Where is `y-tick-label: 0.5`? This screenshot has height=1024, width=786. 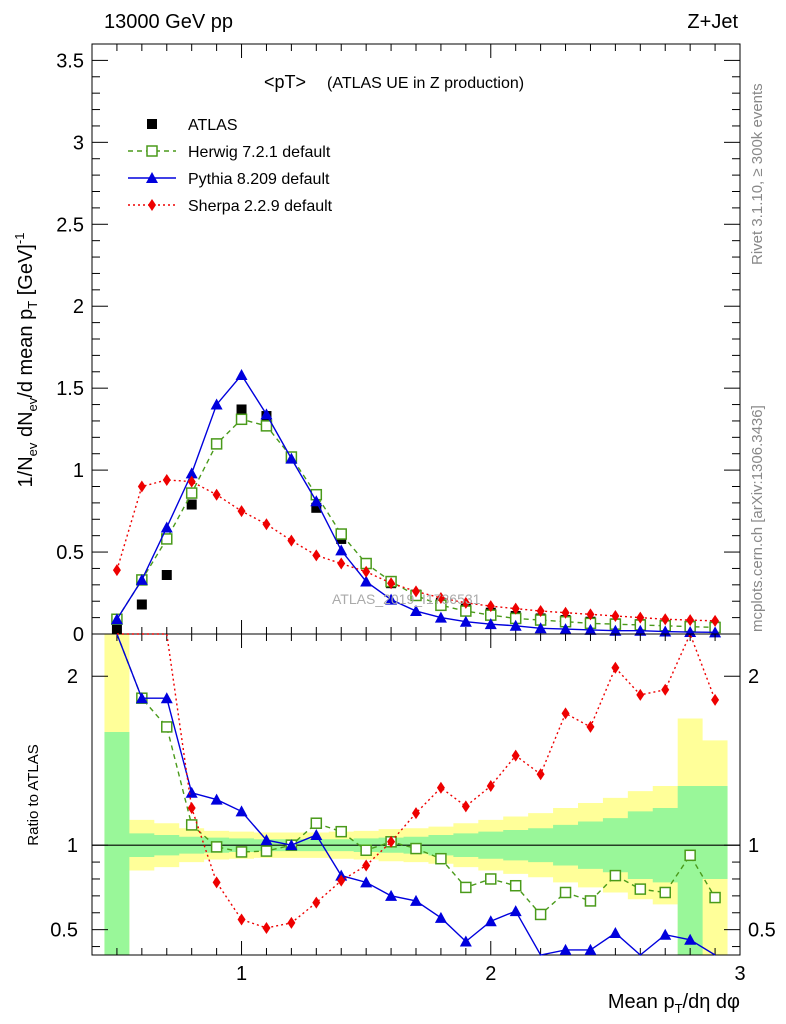
y-tick-label: 0.5 is located at coordinates (70, 553).